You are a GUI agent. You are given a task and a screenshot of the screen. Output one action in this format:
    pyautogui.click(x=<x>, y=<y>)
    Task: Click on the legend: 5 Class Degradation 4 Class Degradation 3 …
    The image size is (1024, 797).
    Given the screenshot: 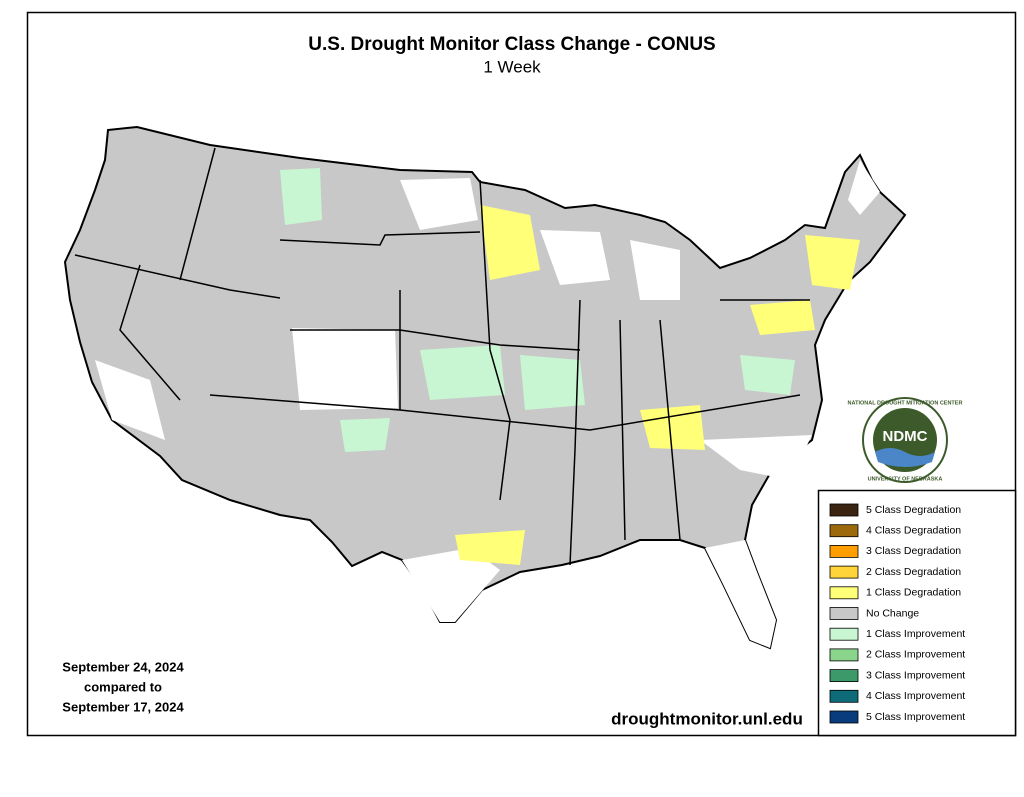 What is the action you would take?
    pyautogui.click(x=897, y=613)
    